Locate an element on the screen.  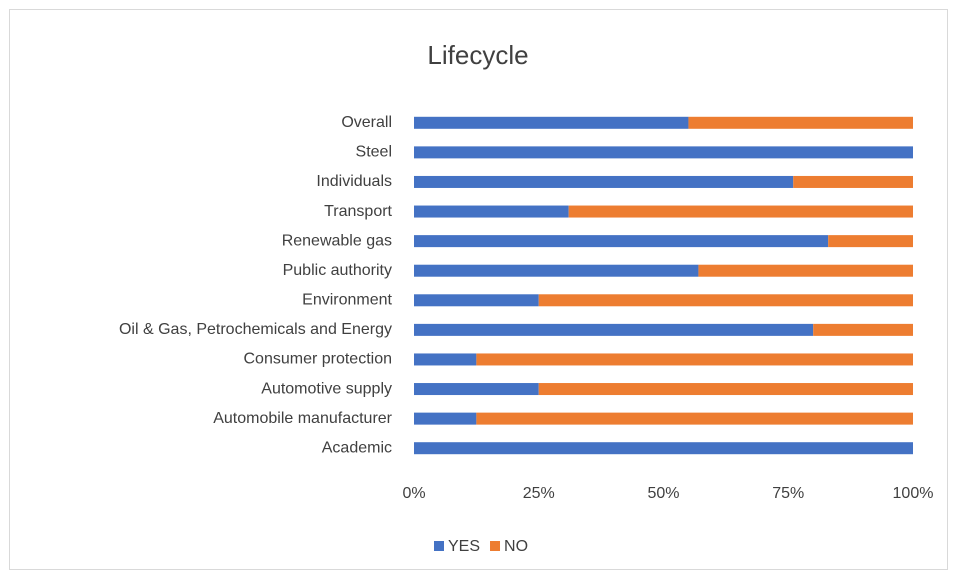
y-tick-label: Transport is located at coordinates (358, 211).